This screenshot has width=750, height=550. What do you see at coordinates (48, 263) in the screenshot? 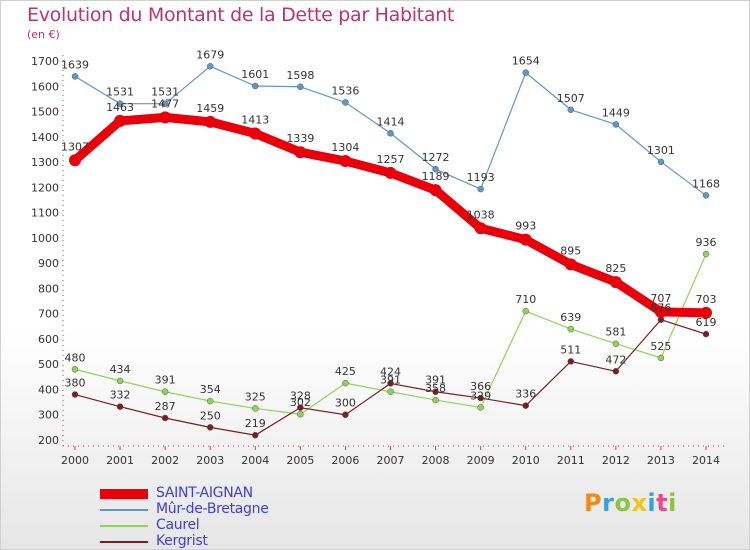
I see `y-tick-label: 900` at bounding box center [48, 263].